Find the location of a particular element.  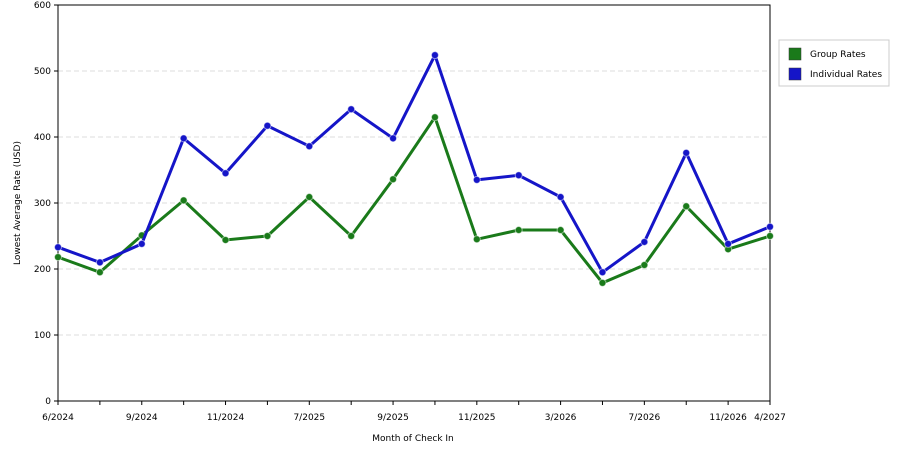

x-axis-label: Month of Check In is located at coordinates (413, 439).